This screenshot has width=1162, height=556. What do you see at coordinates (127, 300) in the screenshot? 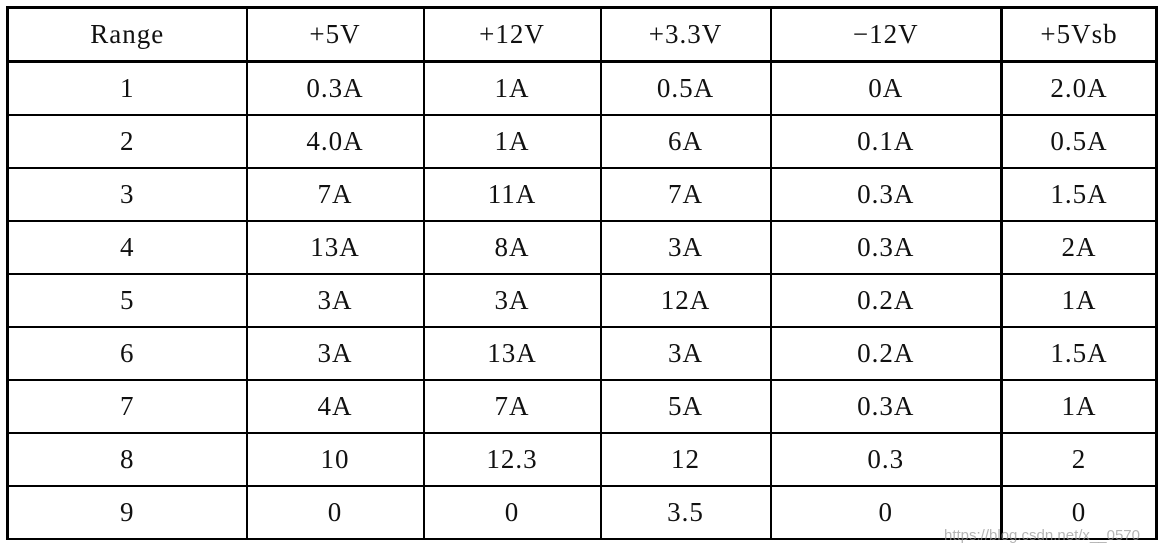
I see `cell: 5` at bounding box center [127, 300].